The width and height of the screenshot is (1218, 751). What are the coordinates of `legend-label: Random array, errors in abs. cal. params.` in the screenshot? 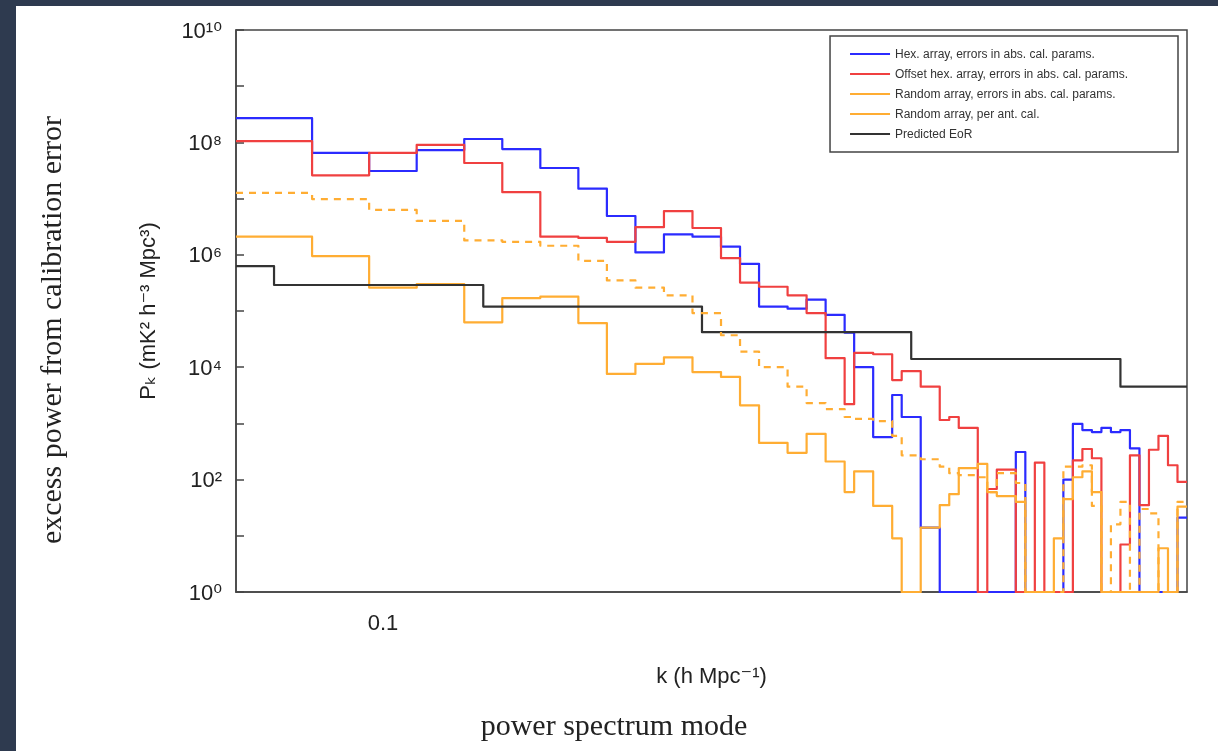 It's located at (1005, 94).